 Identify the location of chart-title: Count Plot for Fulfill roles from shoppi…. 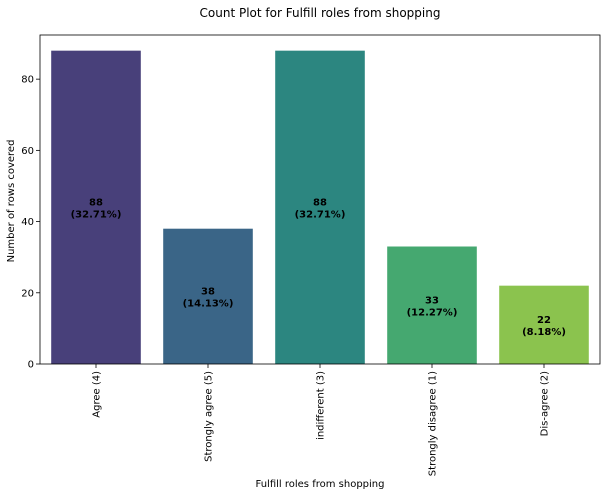
(320, 13).